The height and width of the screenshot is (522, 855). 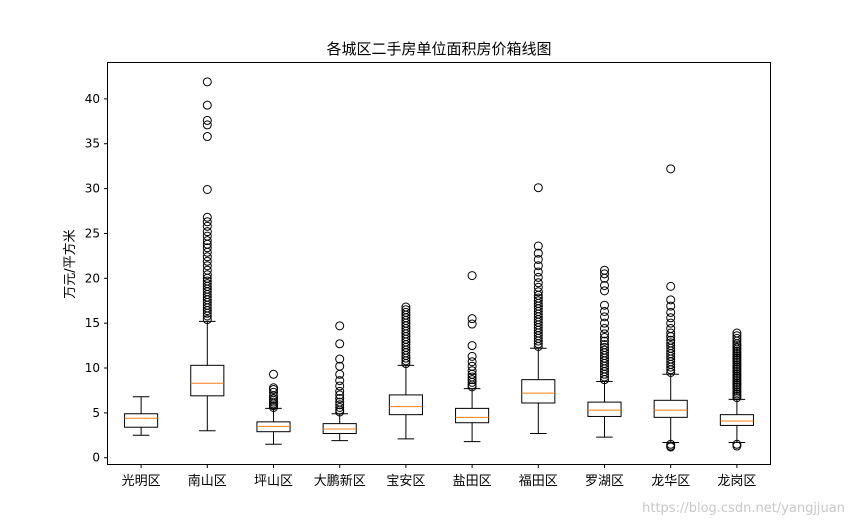 What do you see at coordinates (92, 189) in the screenshot?
I see `y-tick-label: 30` at bounding box center [92, 189].